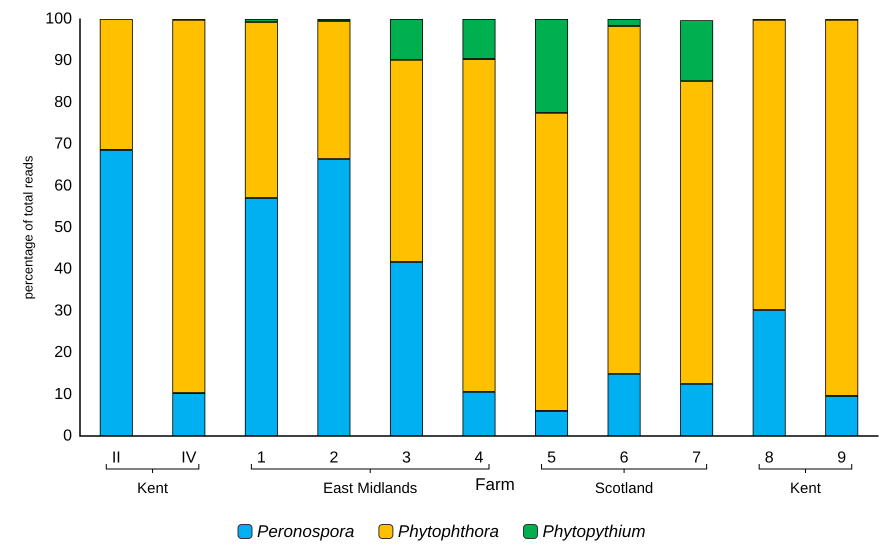  Describe the element at coordinates (261, 458) in the screenshot. I see `x-tick-label: 1` at that location.